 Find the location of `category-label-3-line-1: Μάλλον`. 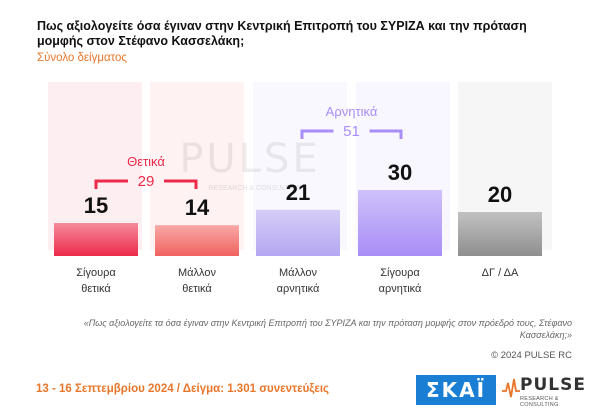

category-label-3-line-1: Μάλλον is located at coordinates (298, 273).